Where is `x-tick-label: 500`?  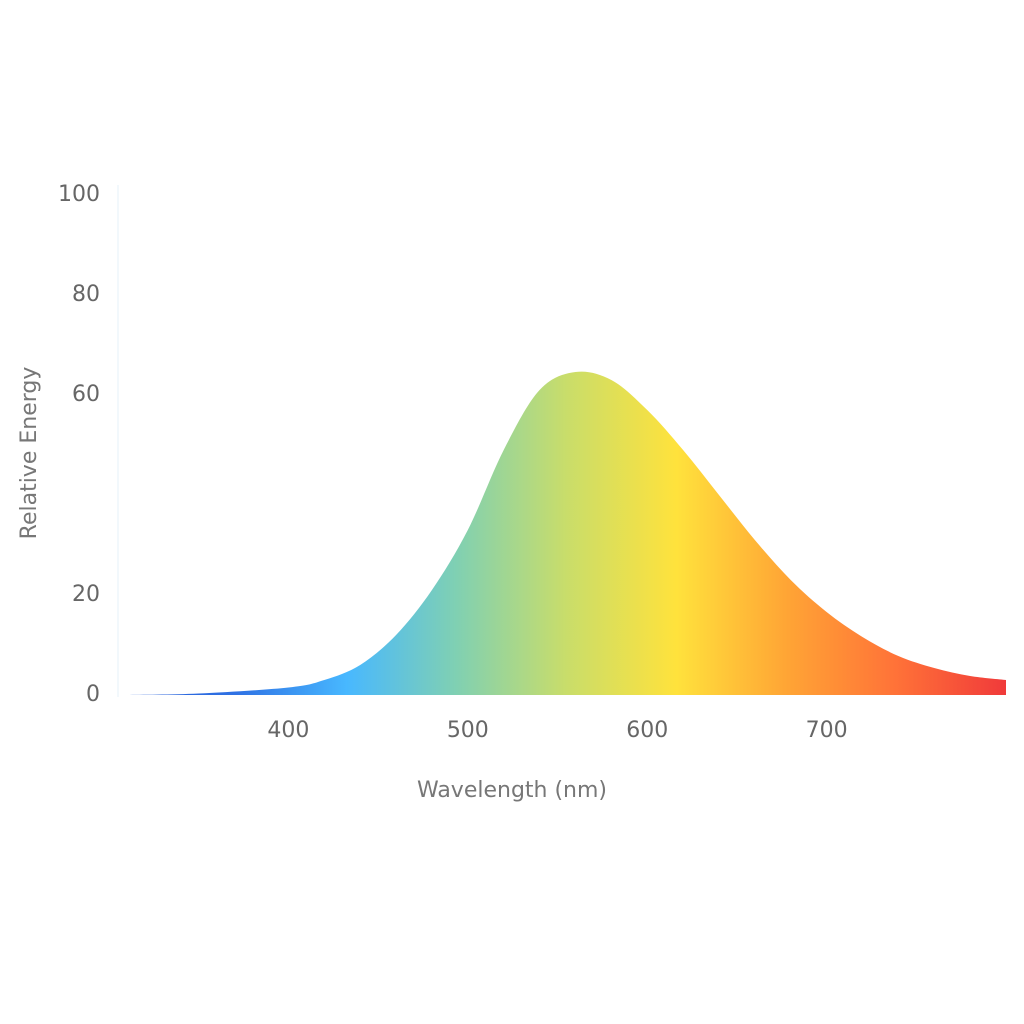
x-tick-label: 500 is located at coordinates (468, 730).